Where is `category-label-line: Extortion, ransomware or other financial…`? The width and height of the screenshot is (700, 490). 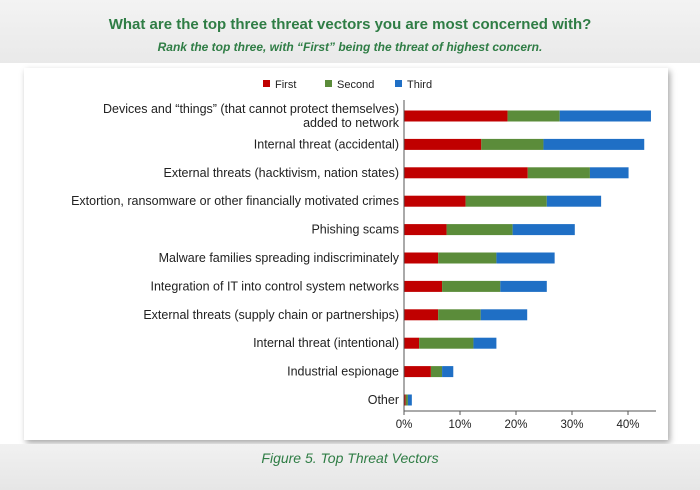 category-label-line: Extortion, ransomware or other financial… is located at coordinates (235, 201).